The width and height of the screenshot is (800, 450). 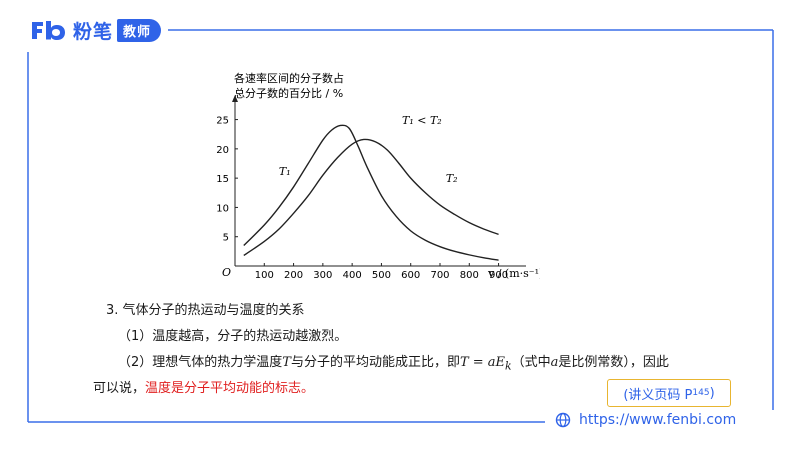 I want to click on handout-page-ref: (讲义页码 P 145 ), so click(x=669, y=393).